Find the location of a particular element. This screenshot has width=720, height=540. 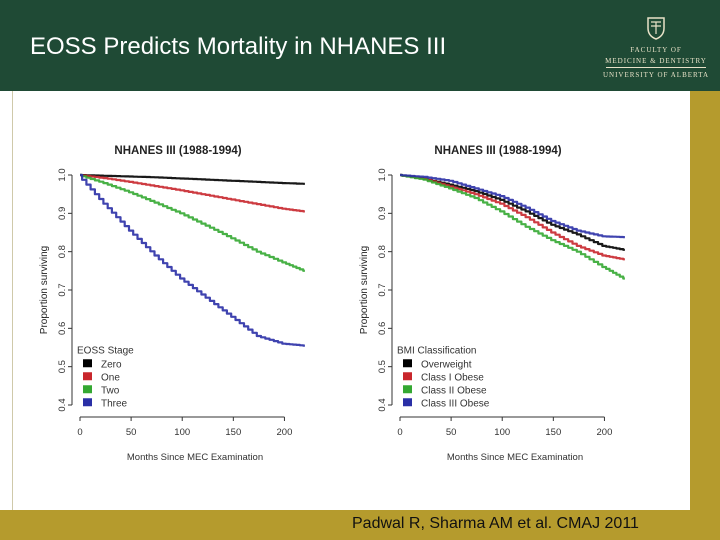

eoss-x-axis-label: Months Since MEC Examination is located at coordinates (195, 457).